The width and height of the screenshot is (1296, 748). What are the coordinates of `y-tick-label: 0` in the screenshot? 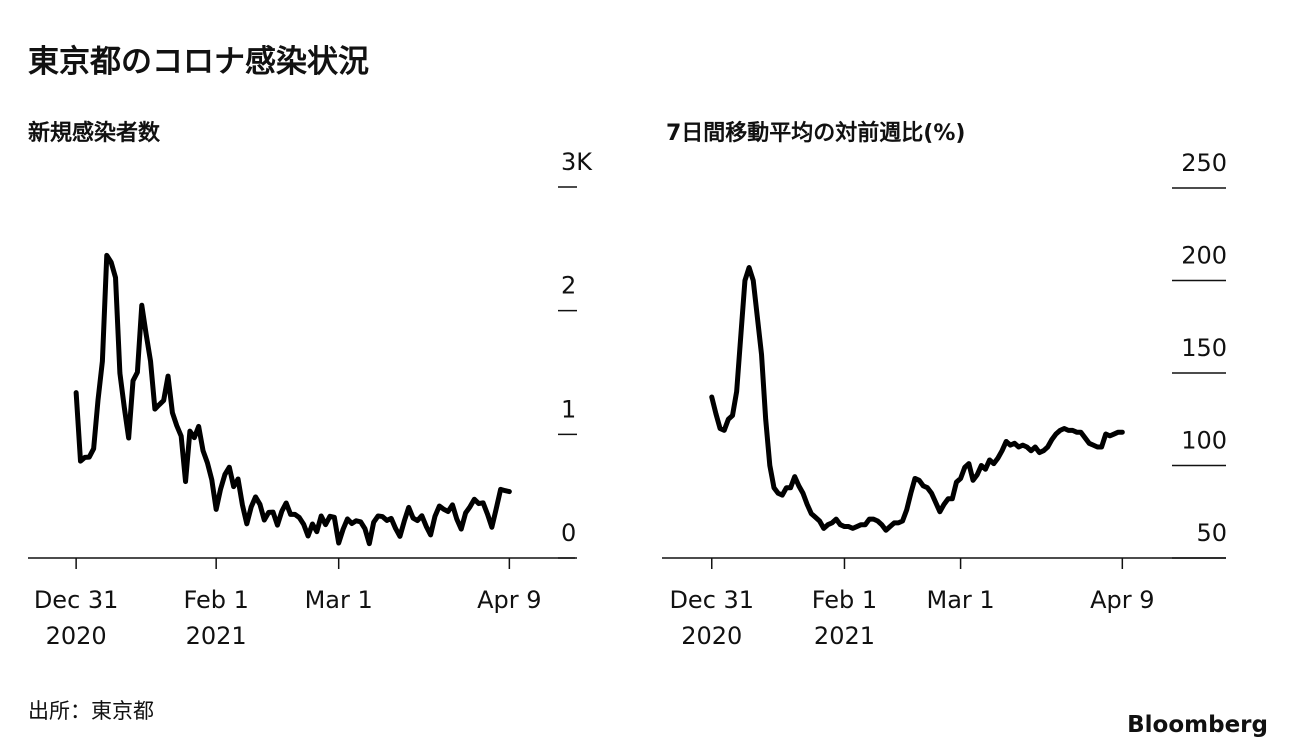 It's located at (568, 533).